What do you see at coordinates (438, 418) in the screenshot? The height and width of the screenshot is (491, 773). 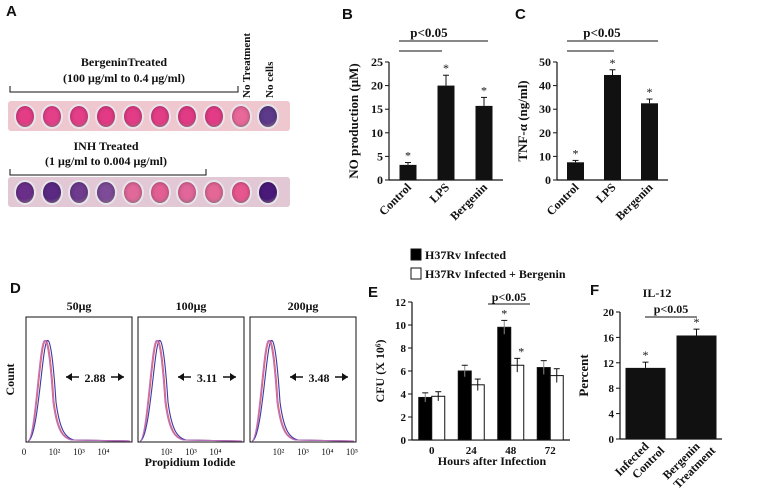 I see `bar-bergenin-0h` at bounding box center [438, 418].